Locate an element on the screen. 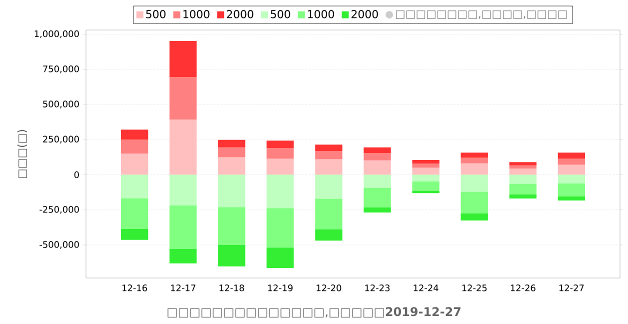  y-tick-label: 250,000 is located at coordinates (61, 140).